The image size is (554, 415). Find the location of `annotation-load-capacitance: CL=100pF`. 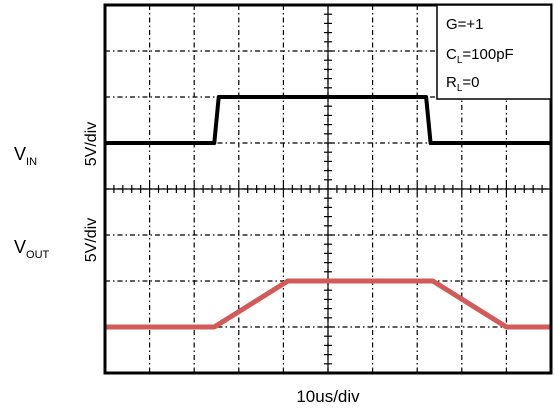

annotation-load-capacitance: CL=100pF is located at coordinates (480, 56).